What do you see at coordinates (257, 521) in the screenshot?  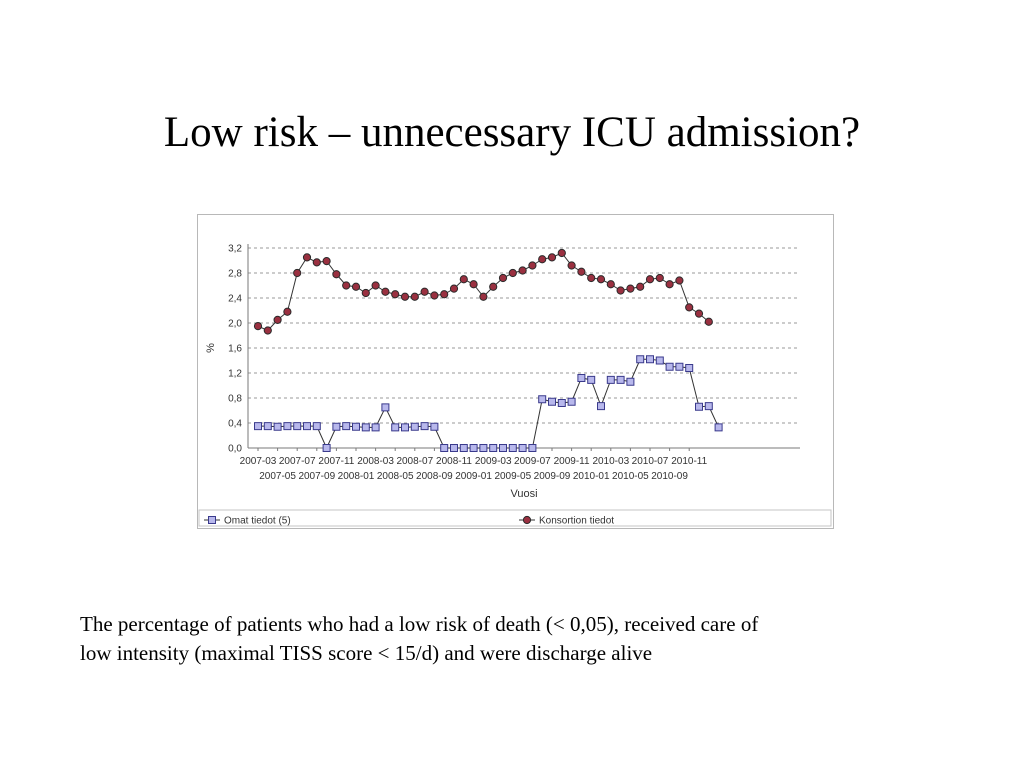 I see `legend-label: Omat tiedot (5)` at bounding box center [257, 521].